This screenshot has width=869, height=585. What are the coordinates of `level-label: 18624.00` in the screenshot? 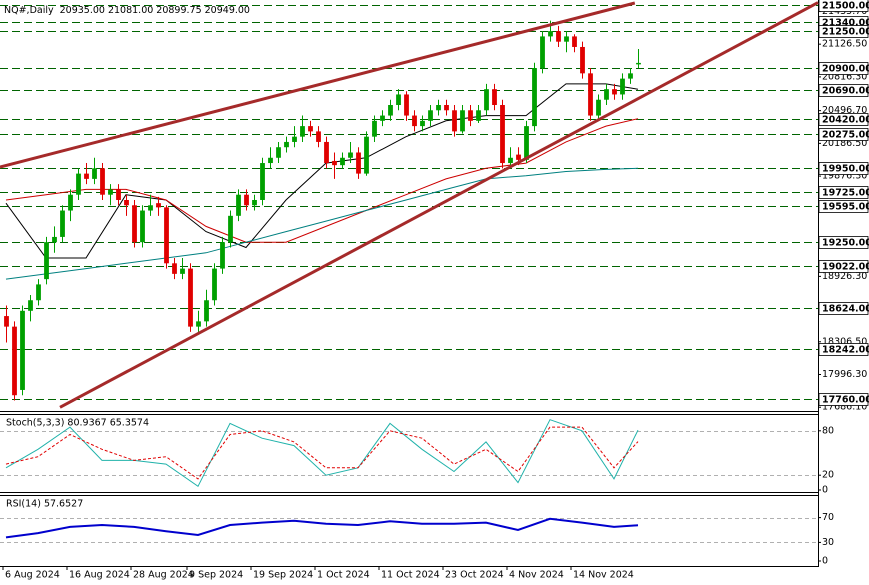 It's located at (845, 309).